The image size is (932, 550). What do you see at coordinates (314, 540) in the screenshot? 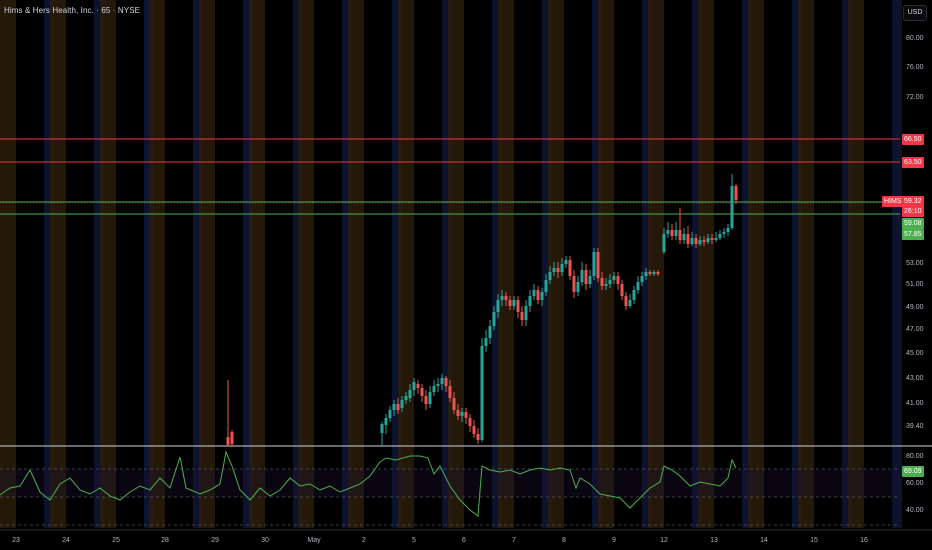
I see `time-axis-label: May` at bounding box center [314, 540].